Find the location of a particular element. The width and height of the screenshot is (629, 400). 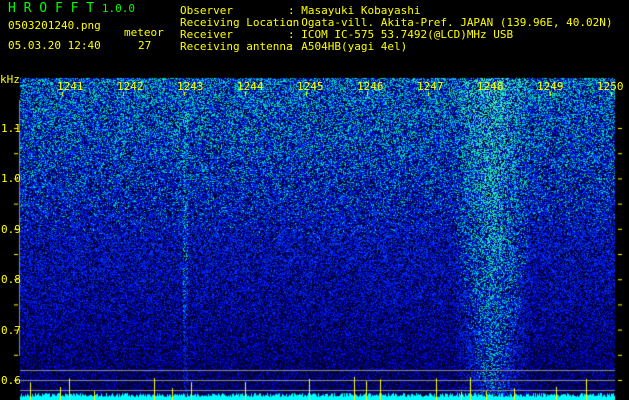

y-tick-label: 0.7 is located at coordinates (11, 330).